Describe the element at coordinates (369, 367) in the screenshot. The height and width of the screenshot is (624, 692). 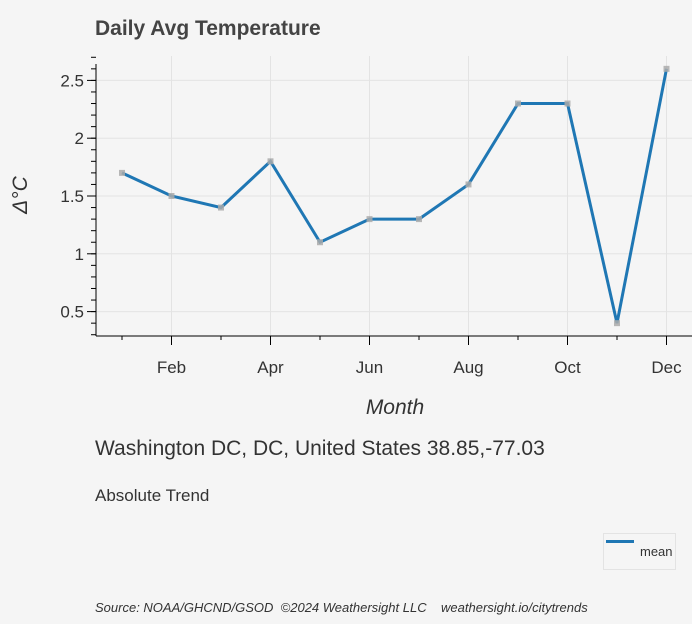
I see `x-tick-label: Jun` at that location.